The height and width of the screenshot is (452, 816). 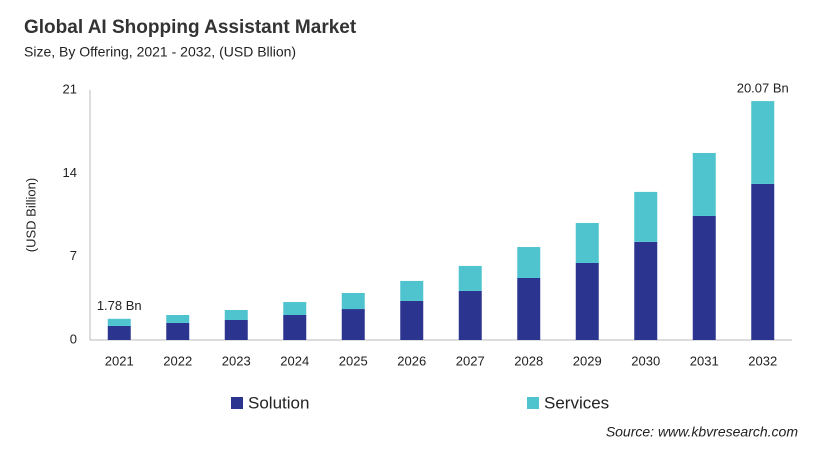 What do you see at coordinates (702, 432) in the screenshot?
I see `source: Source: www.kbvresearch.com` at bounding box center [702, 432].